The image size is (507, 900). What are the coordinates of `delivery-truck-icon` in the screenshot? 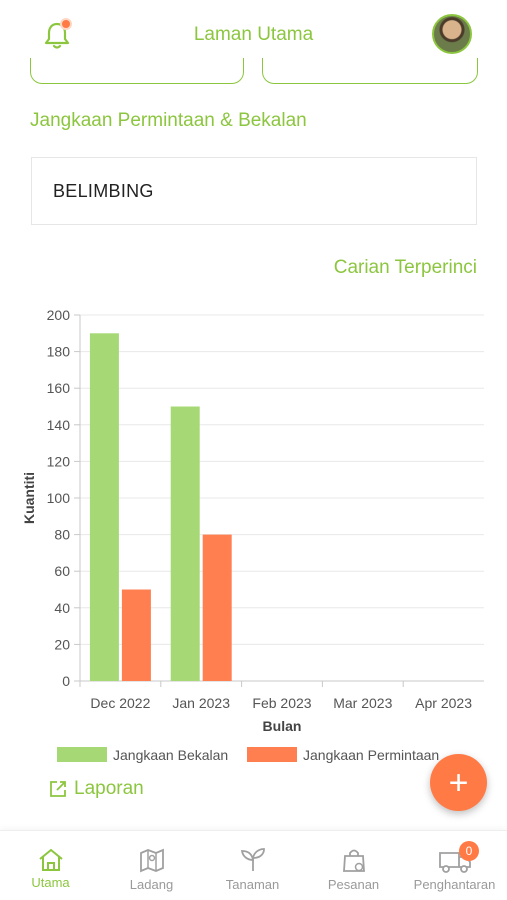 It's located at (454, 862).